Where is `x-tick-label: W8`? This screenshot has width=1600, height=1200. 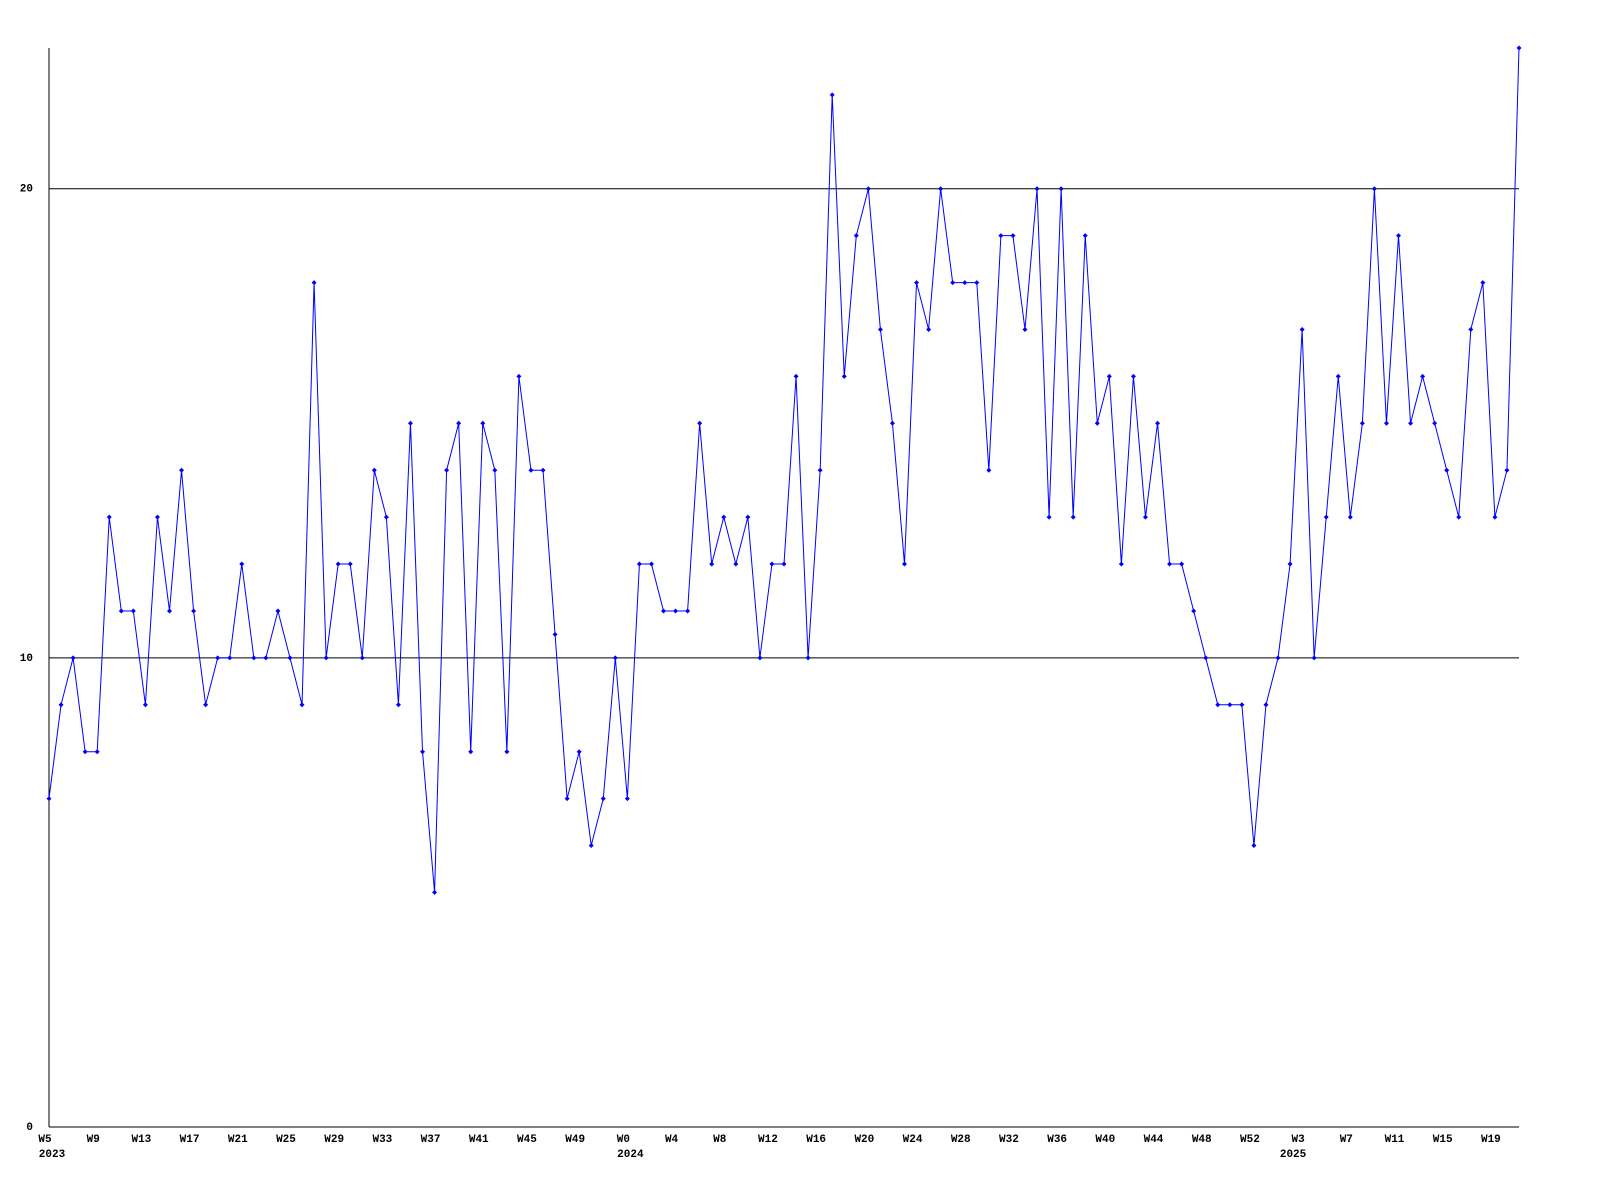 x-tick-label: W8 is located at coordinates (720, 1140).